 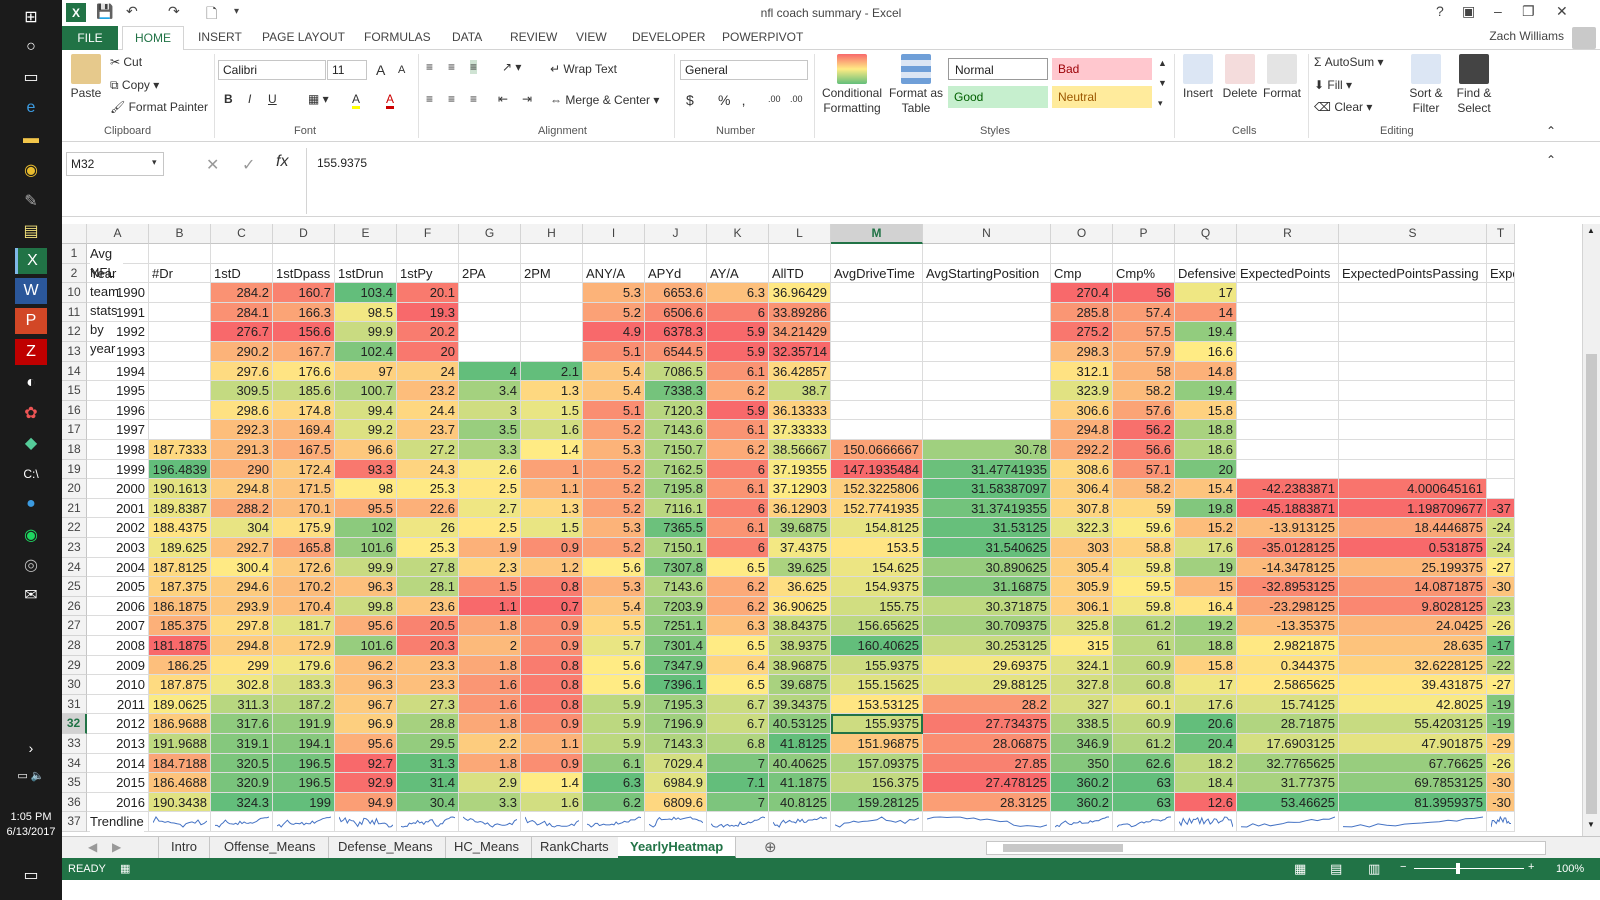 I want to click on powerpoint-icon: P, so click(x=31, y=321).